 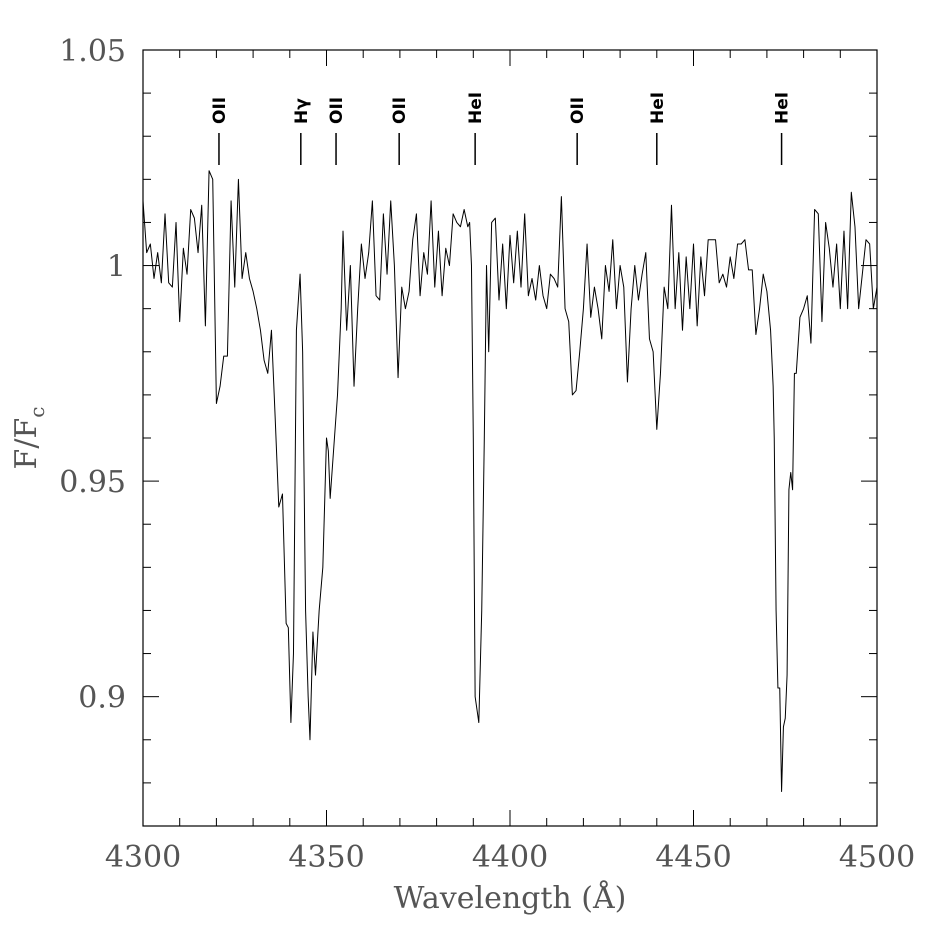 What do you see at coordinates (510, 898) in the screenshot?
I see `x-axis-label: Wavelength (Å)` at bounding box center [510, 898].